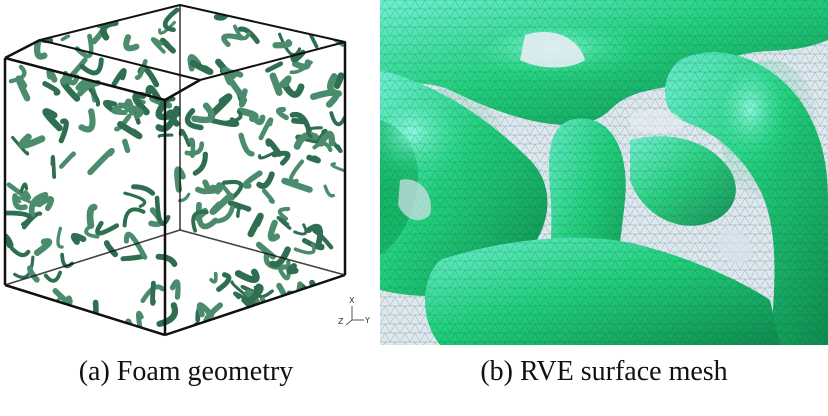 The image size is (828, 416). What do you see at coordinates (354, 311) in the screenshot?
I see `axis-triad: X Y Z` at bounding box center [354, 311].